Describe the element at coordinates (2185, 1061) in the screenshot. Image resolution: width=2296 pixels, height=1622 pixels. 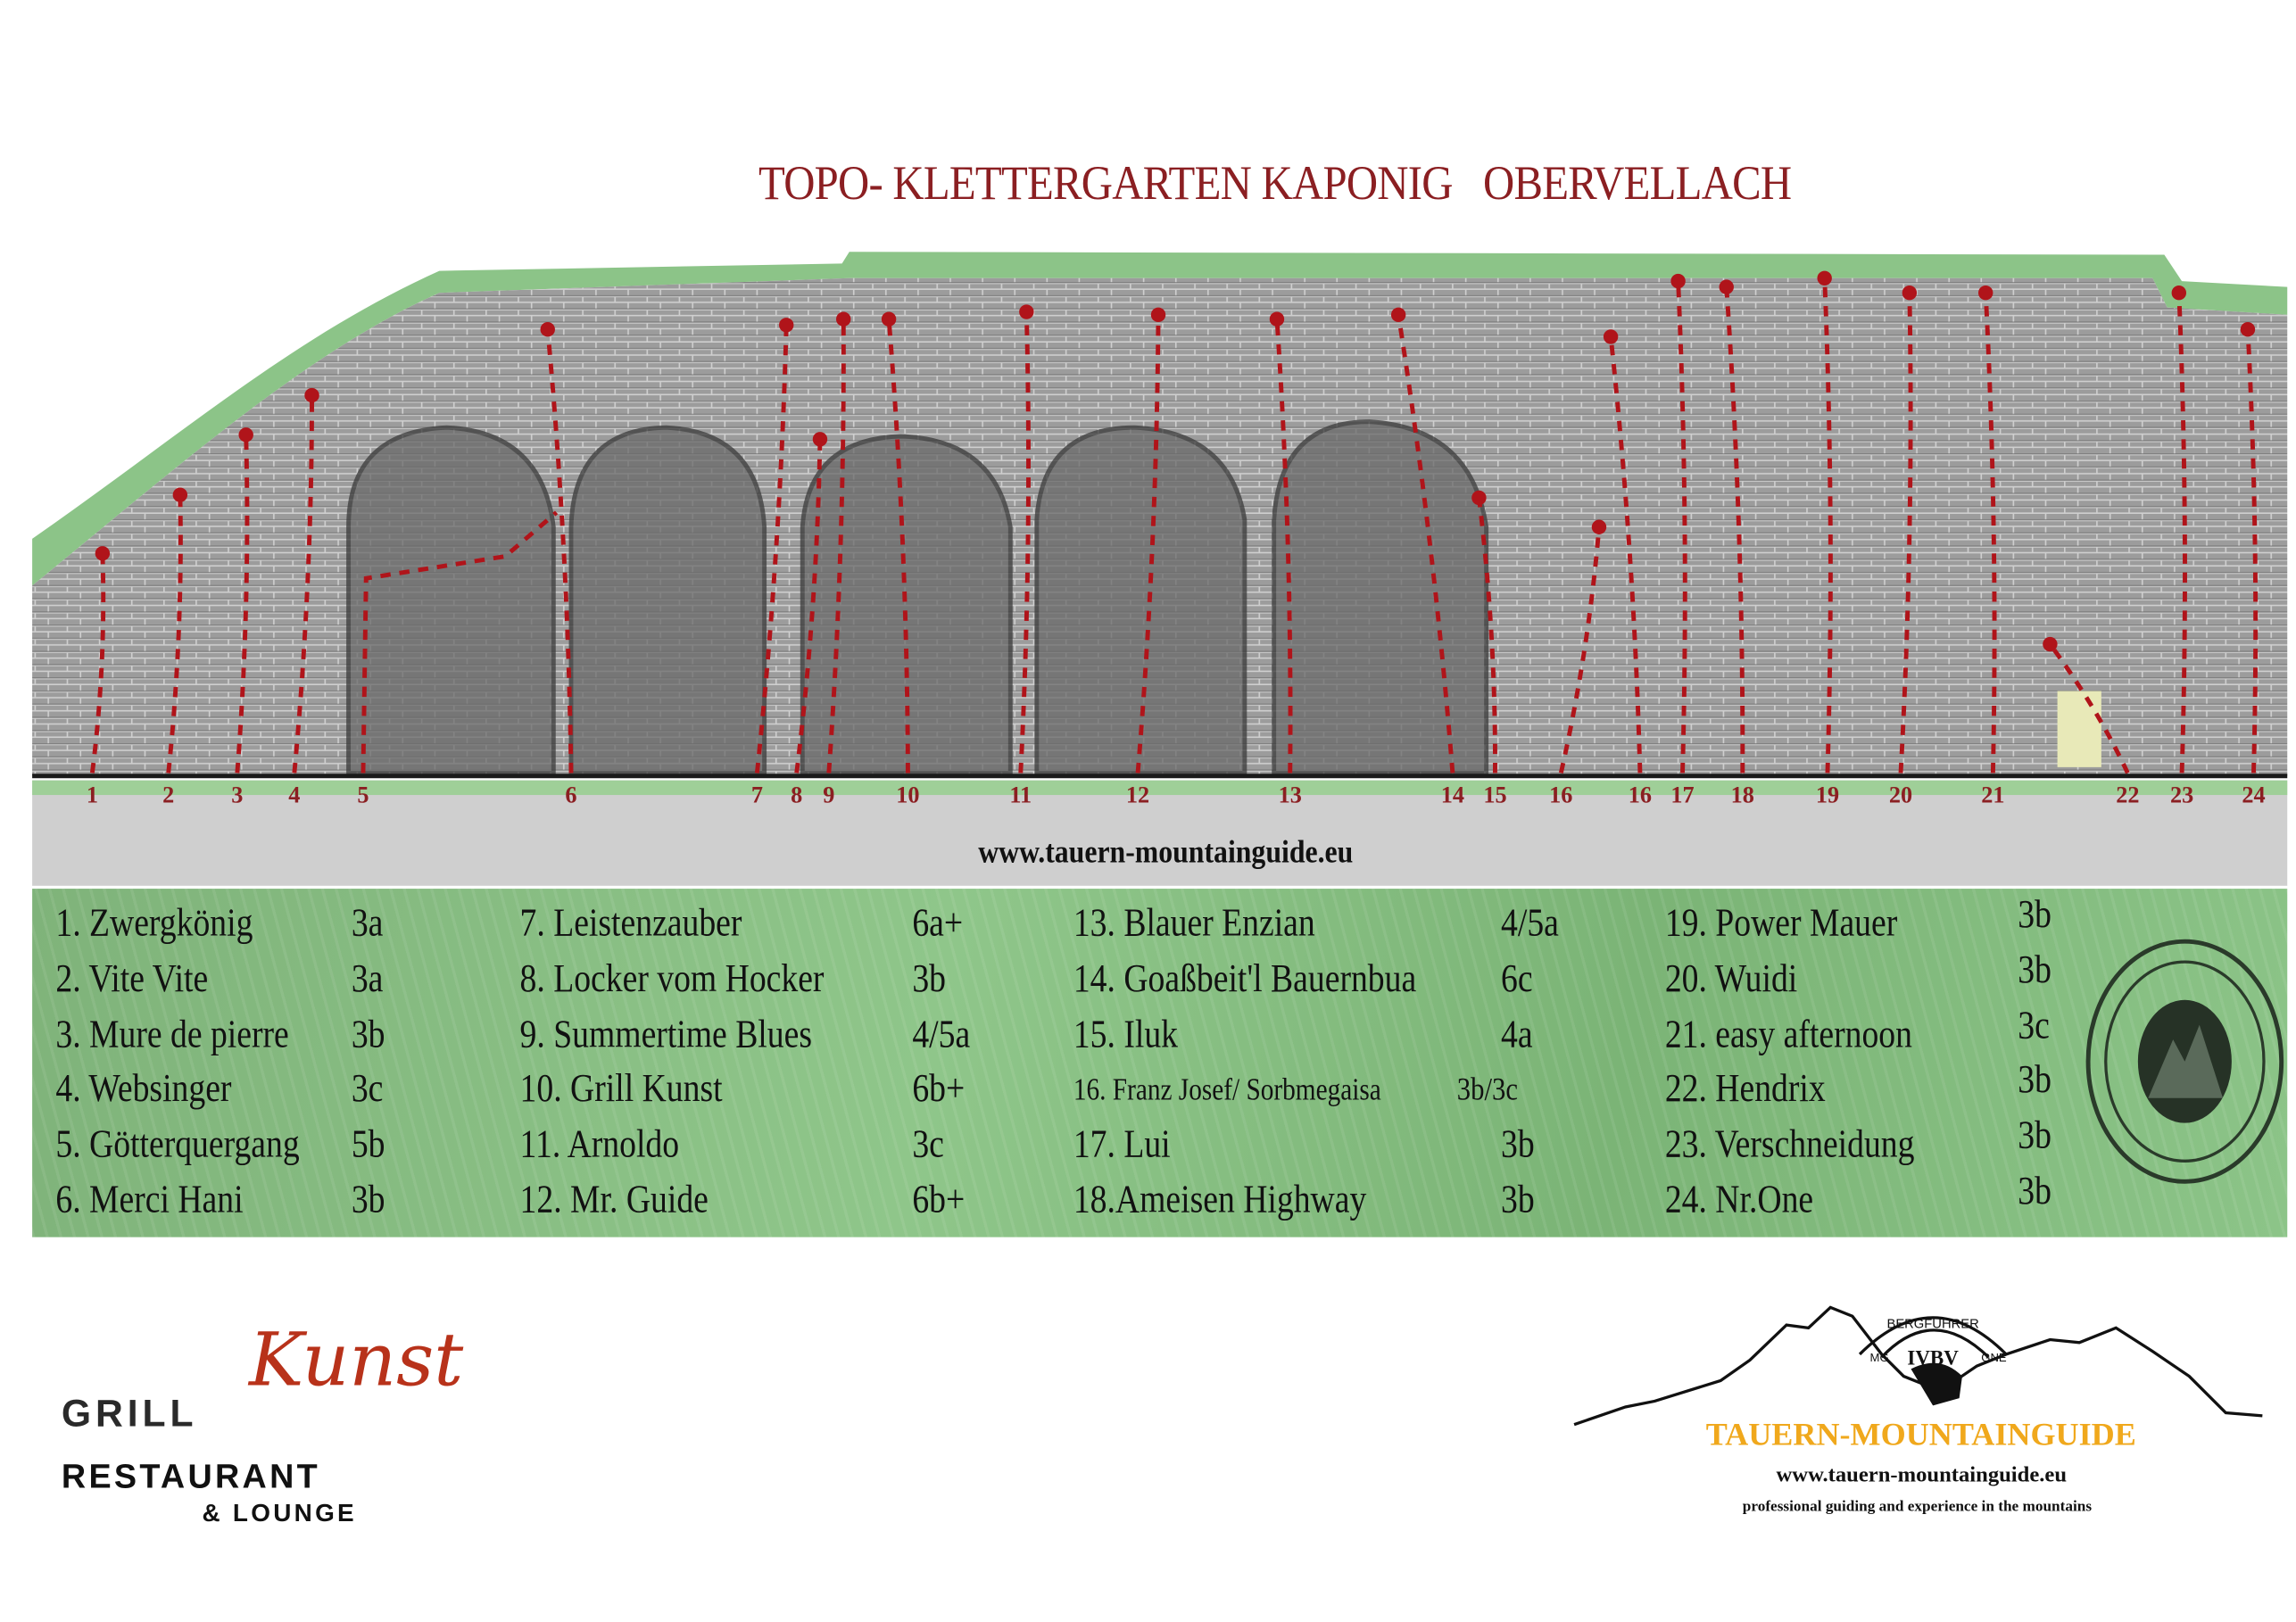
I see `ivbv-ifmga-seal-logo` at that location.